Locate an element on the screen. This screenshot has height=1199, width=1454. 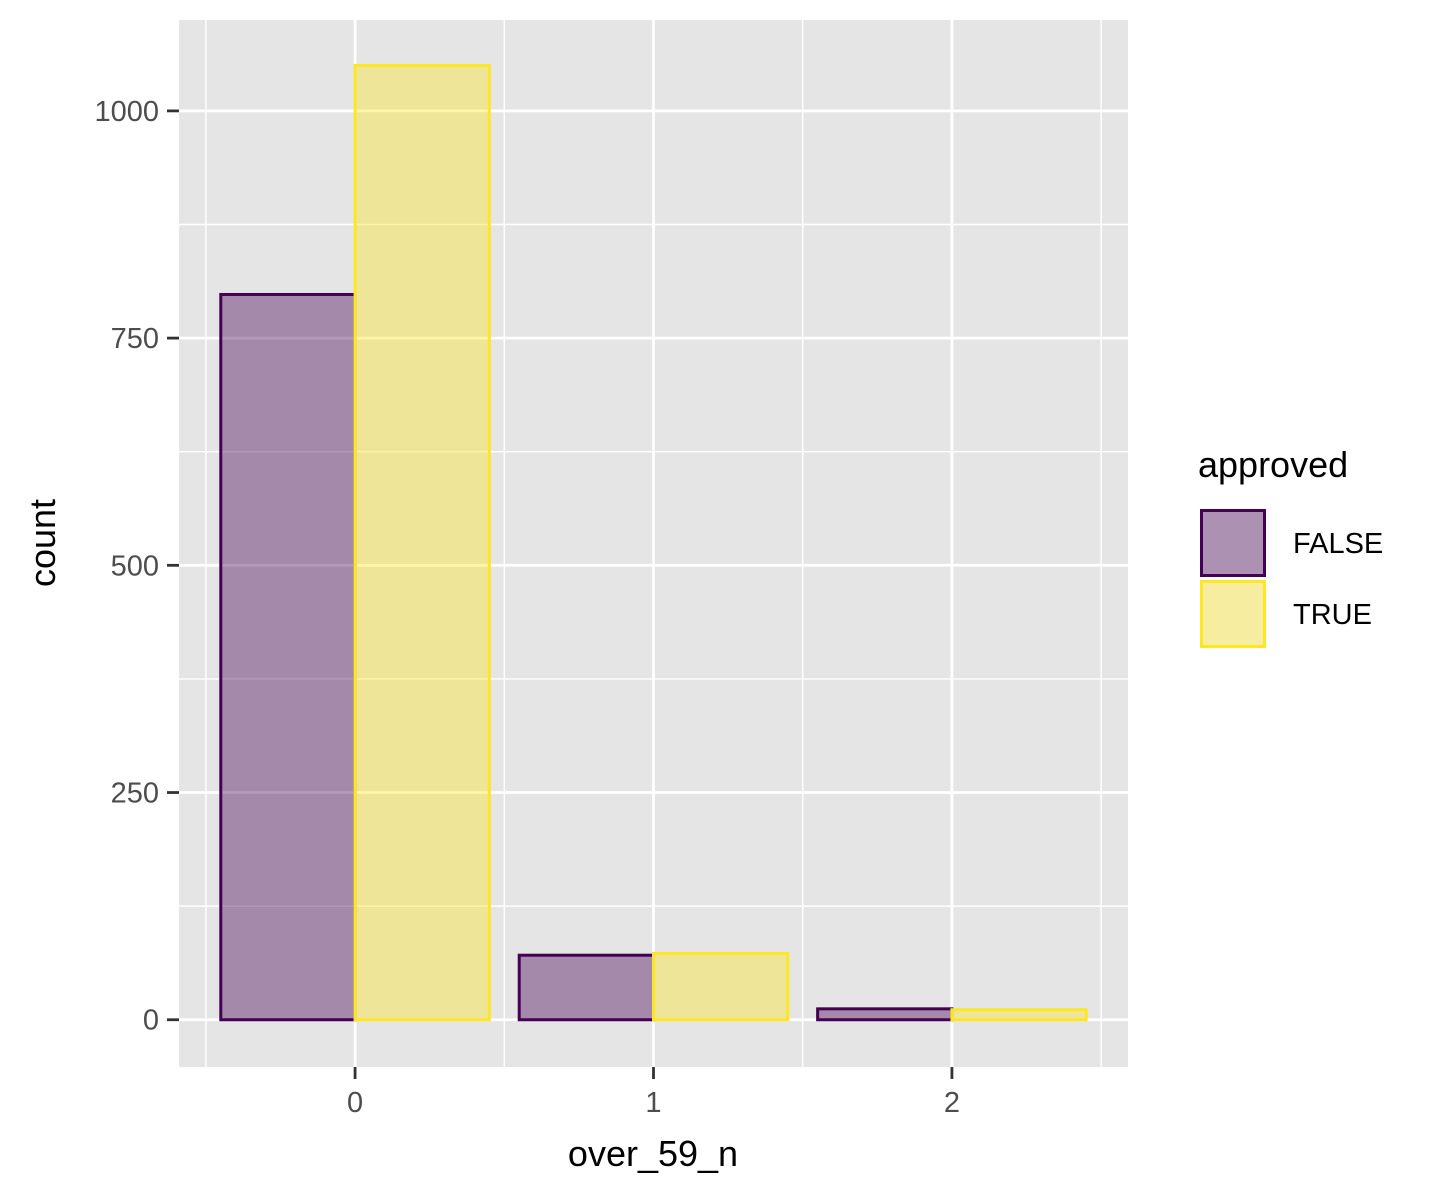
legend-items: FALSE TRUE is located at coordinates (1291, 578).